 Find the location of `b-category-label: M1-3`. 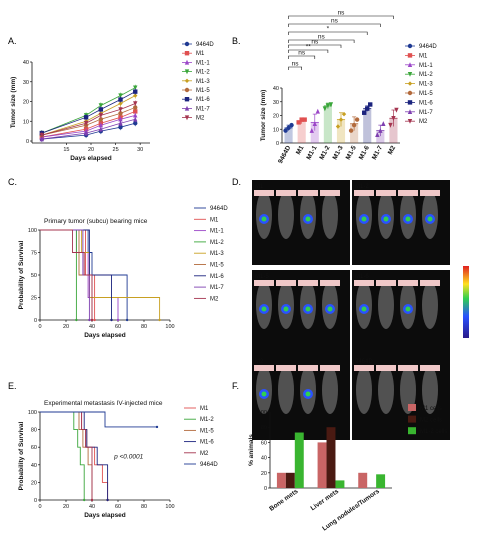

b-category-label: M1-3 is located at coordinates (338, 152).